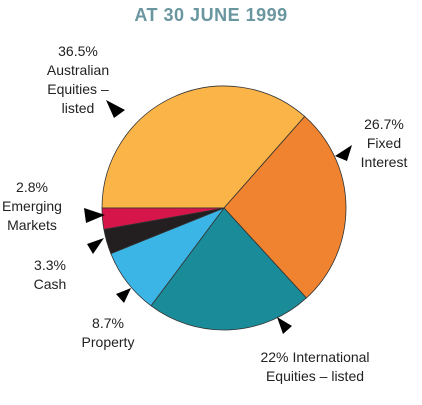  I want to click on slice-label: 22% International Equities – listed, so click(315, 367).